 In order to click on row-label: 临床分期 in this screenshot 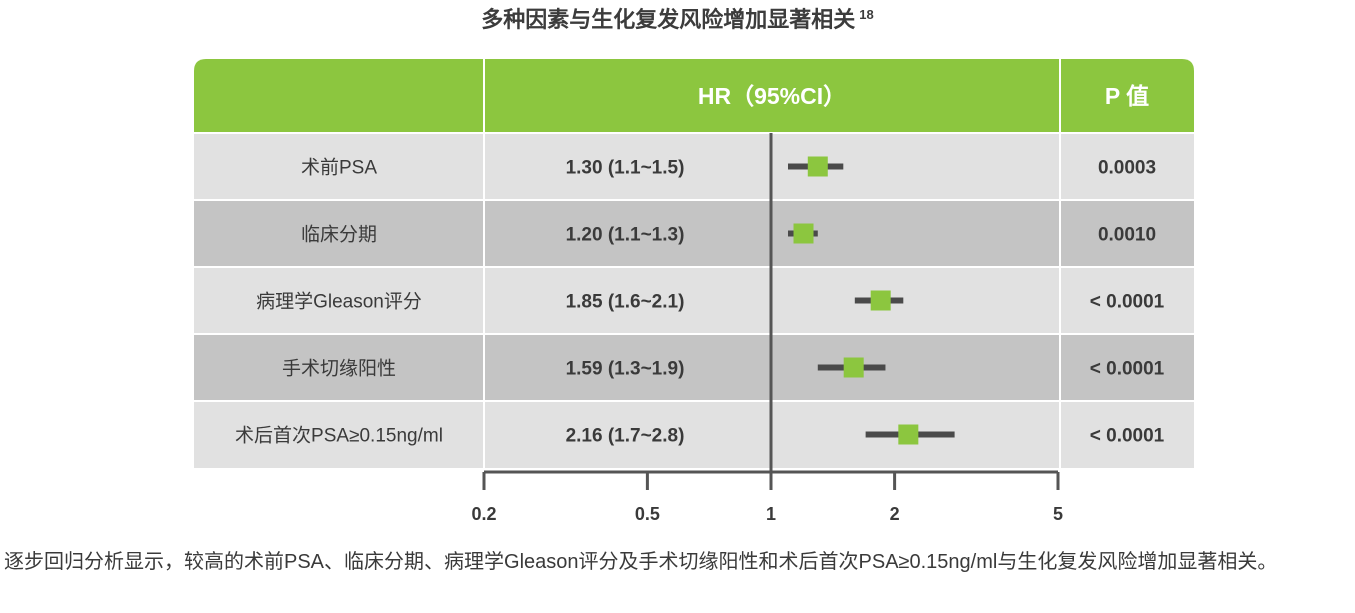, I will do `click(339, 235)`.